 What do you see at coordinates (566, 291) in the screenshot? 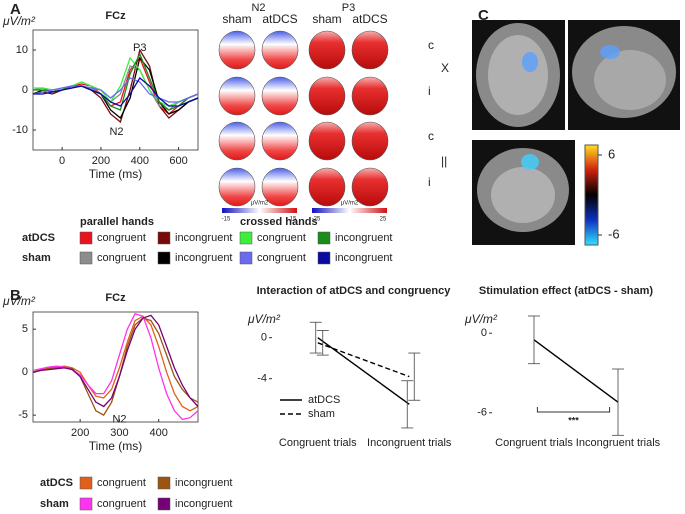
I see `chart-title: Stimulation effect (atDCS - sham)` at bounding box center [566, 291].